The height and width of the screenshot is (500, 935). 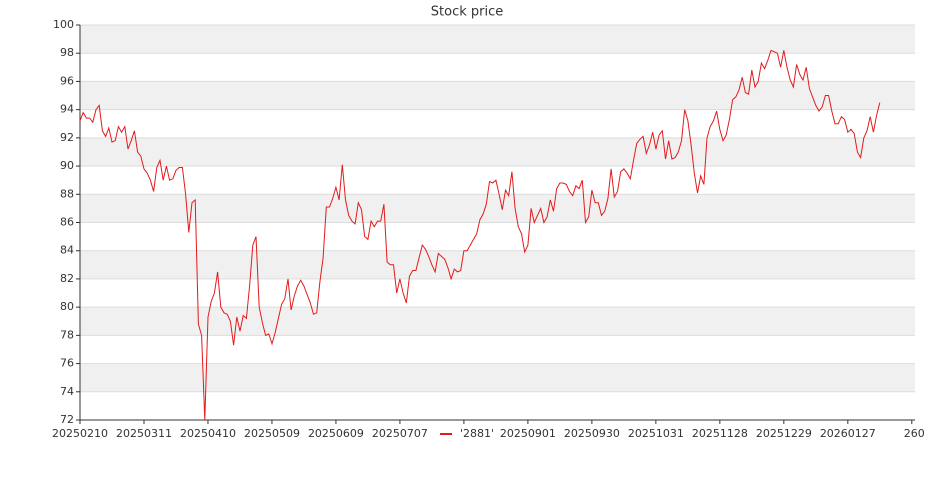 What do you see at coordinates (67, 165) in the screenshot?
I see `y-tick-label: 90` at bounding box center [67, 165].